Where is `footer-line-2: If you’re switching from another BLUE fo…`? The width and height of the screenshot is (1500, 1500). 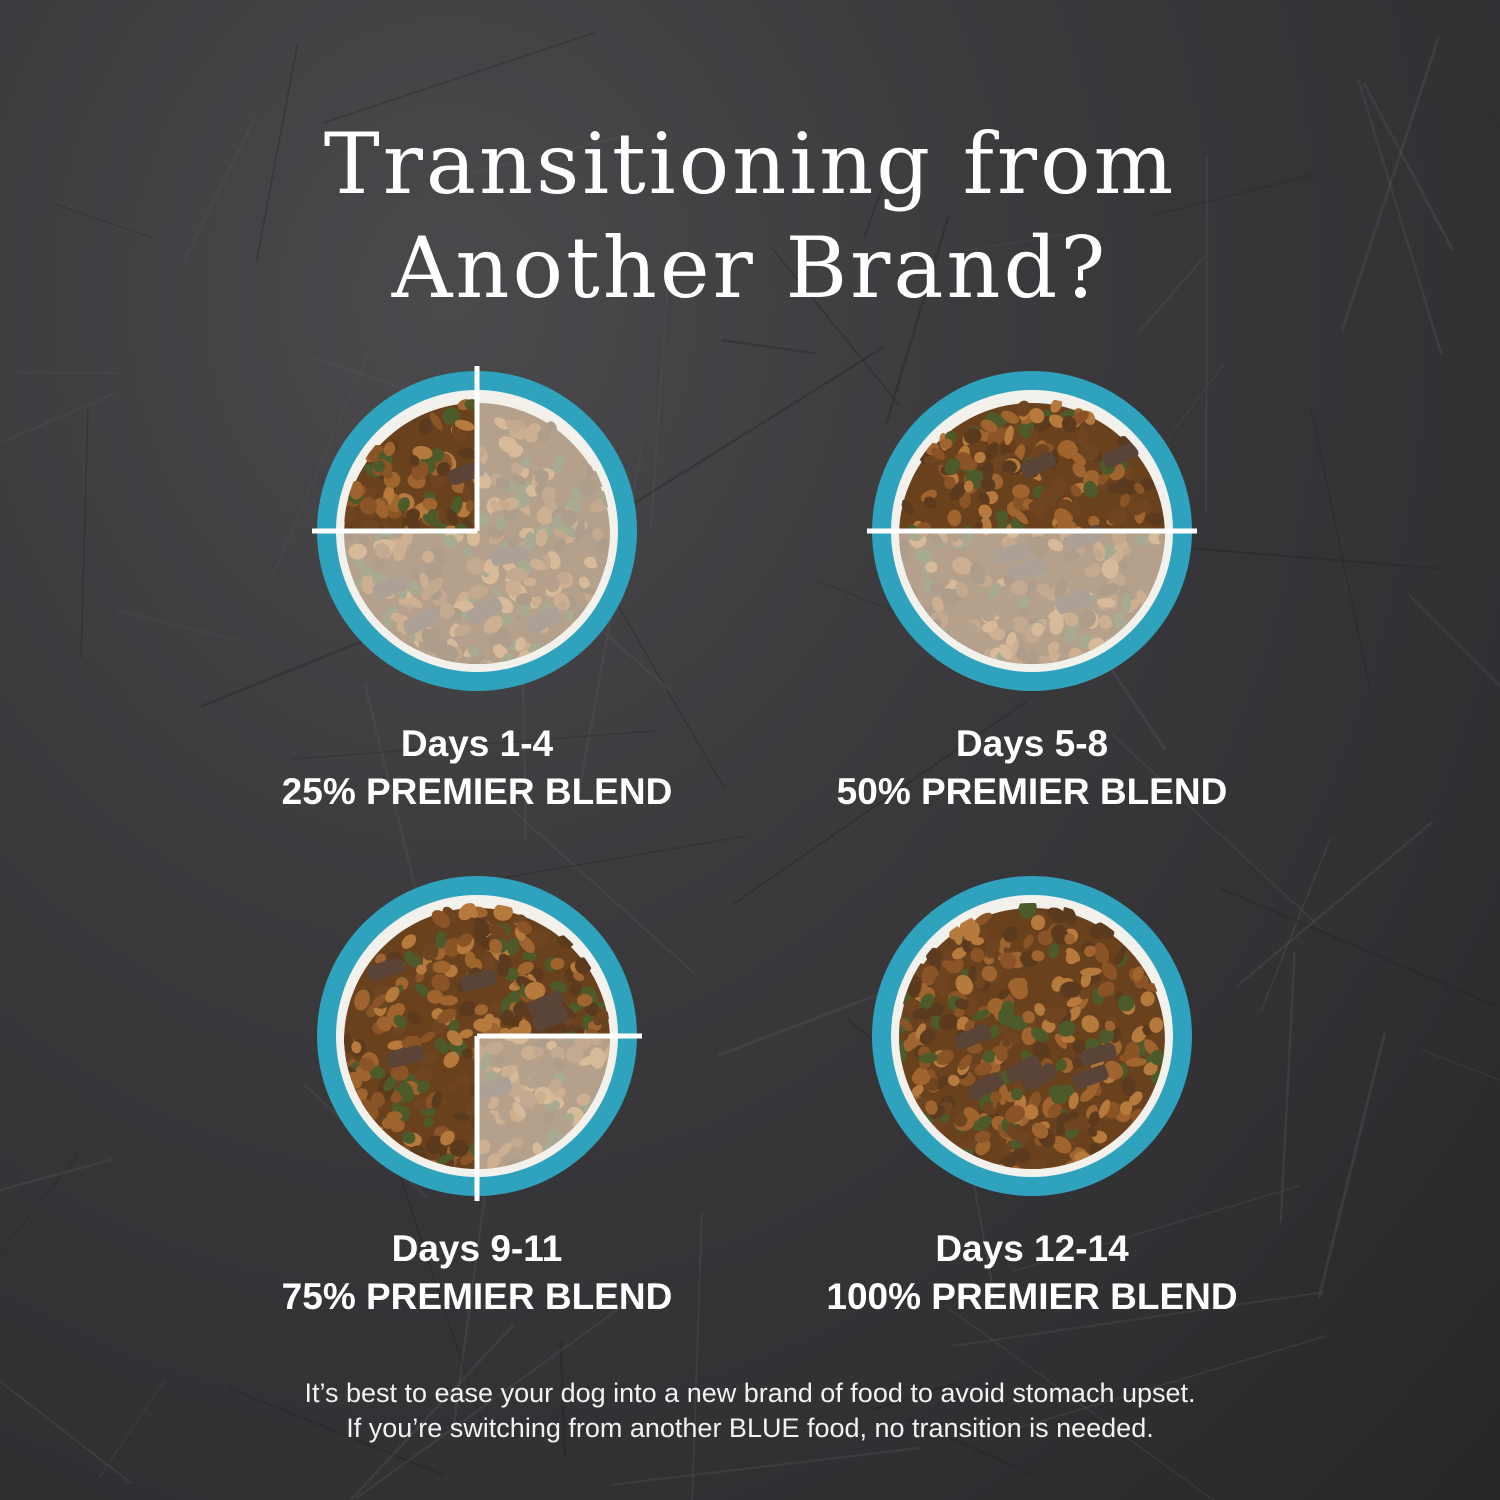
footer-line-2: If you’re switching from another BLUE fo… is located at coordinates (750, 1428).